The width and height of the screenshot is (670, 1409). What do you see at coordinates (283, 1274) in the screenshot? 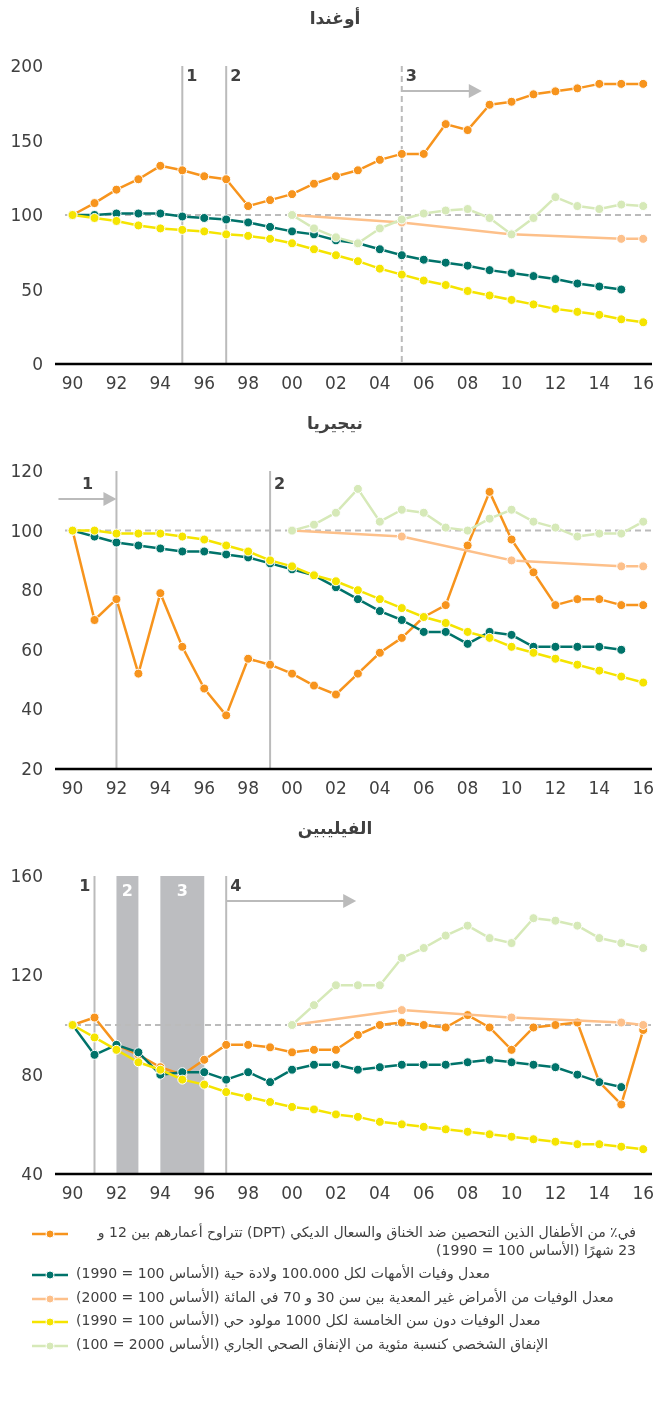
I see `legend-label: معدل وفيات الأمهات لكل 100.000 ولادة حية (الأساس 100 = 1990)` at bounding box center [283, 1274].